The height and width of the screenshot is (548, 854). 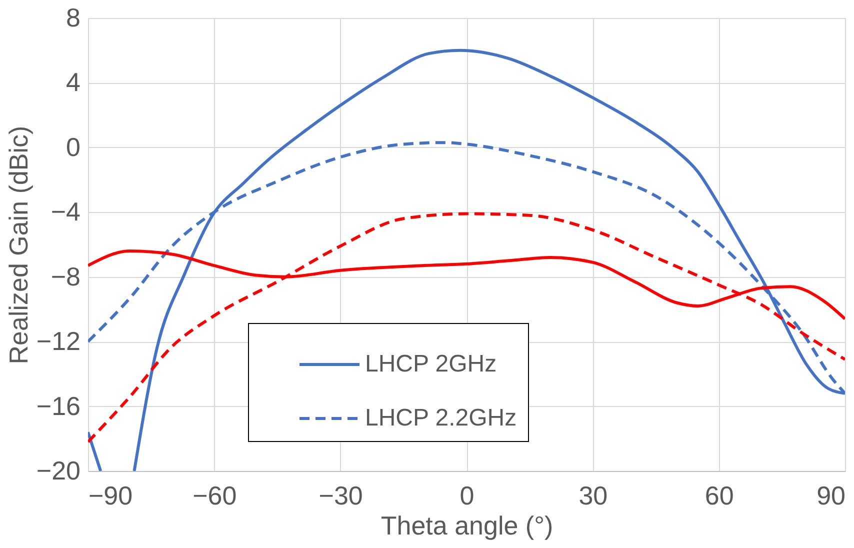 I want to click on x-tick-label: −30, so click(x=340, y=495).